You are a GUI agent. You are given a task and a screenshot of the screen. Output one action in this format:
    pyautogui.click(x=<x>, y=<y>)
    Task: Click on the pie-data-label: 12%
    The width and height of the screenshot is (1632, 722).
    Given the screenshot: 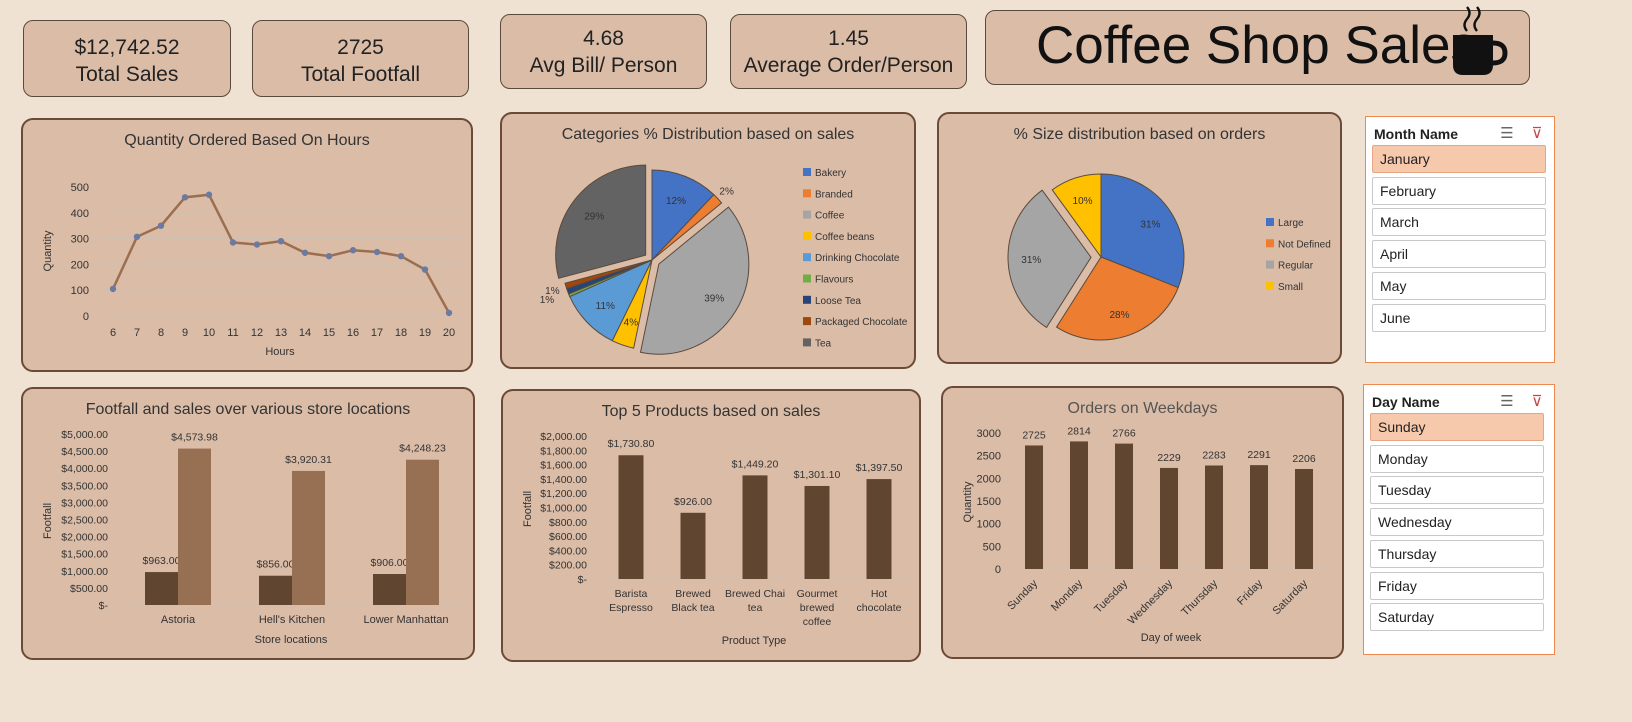 What is the action you would take?
    pyautogui.click(x=676, y=201)
    